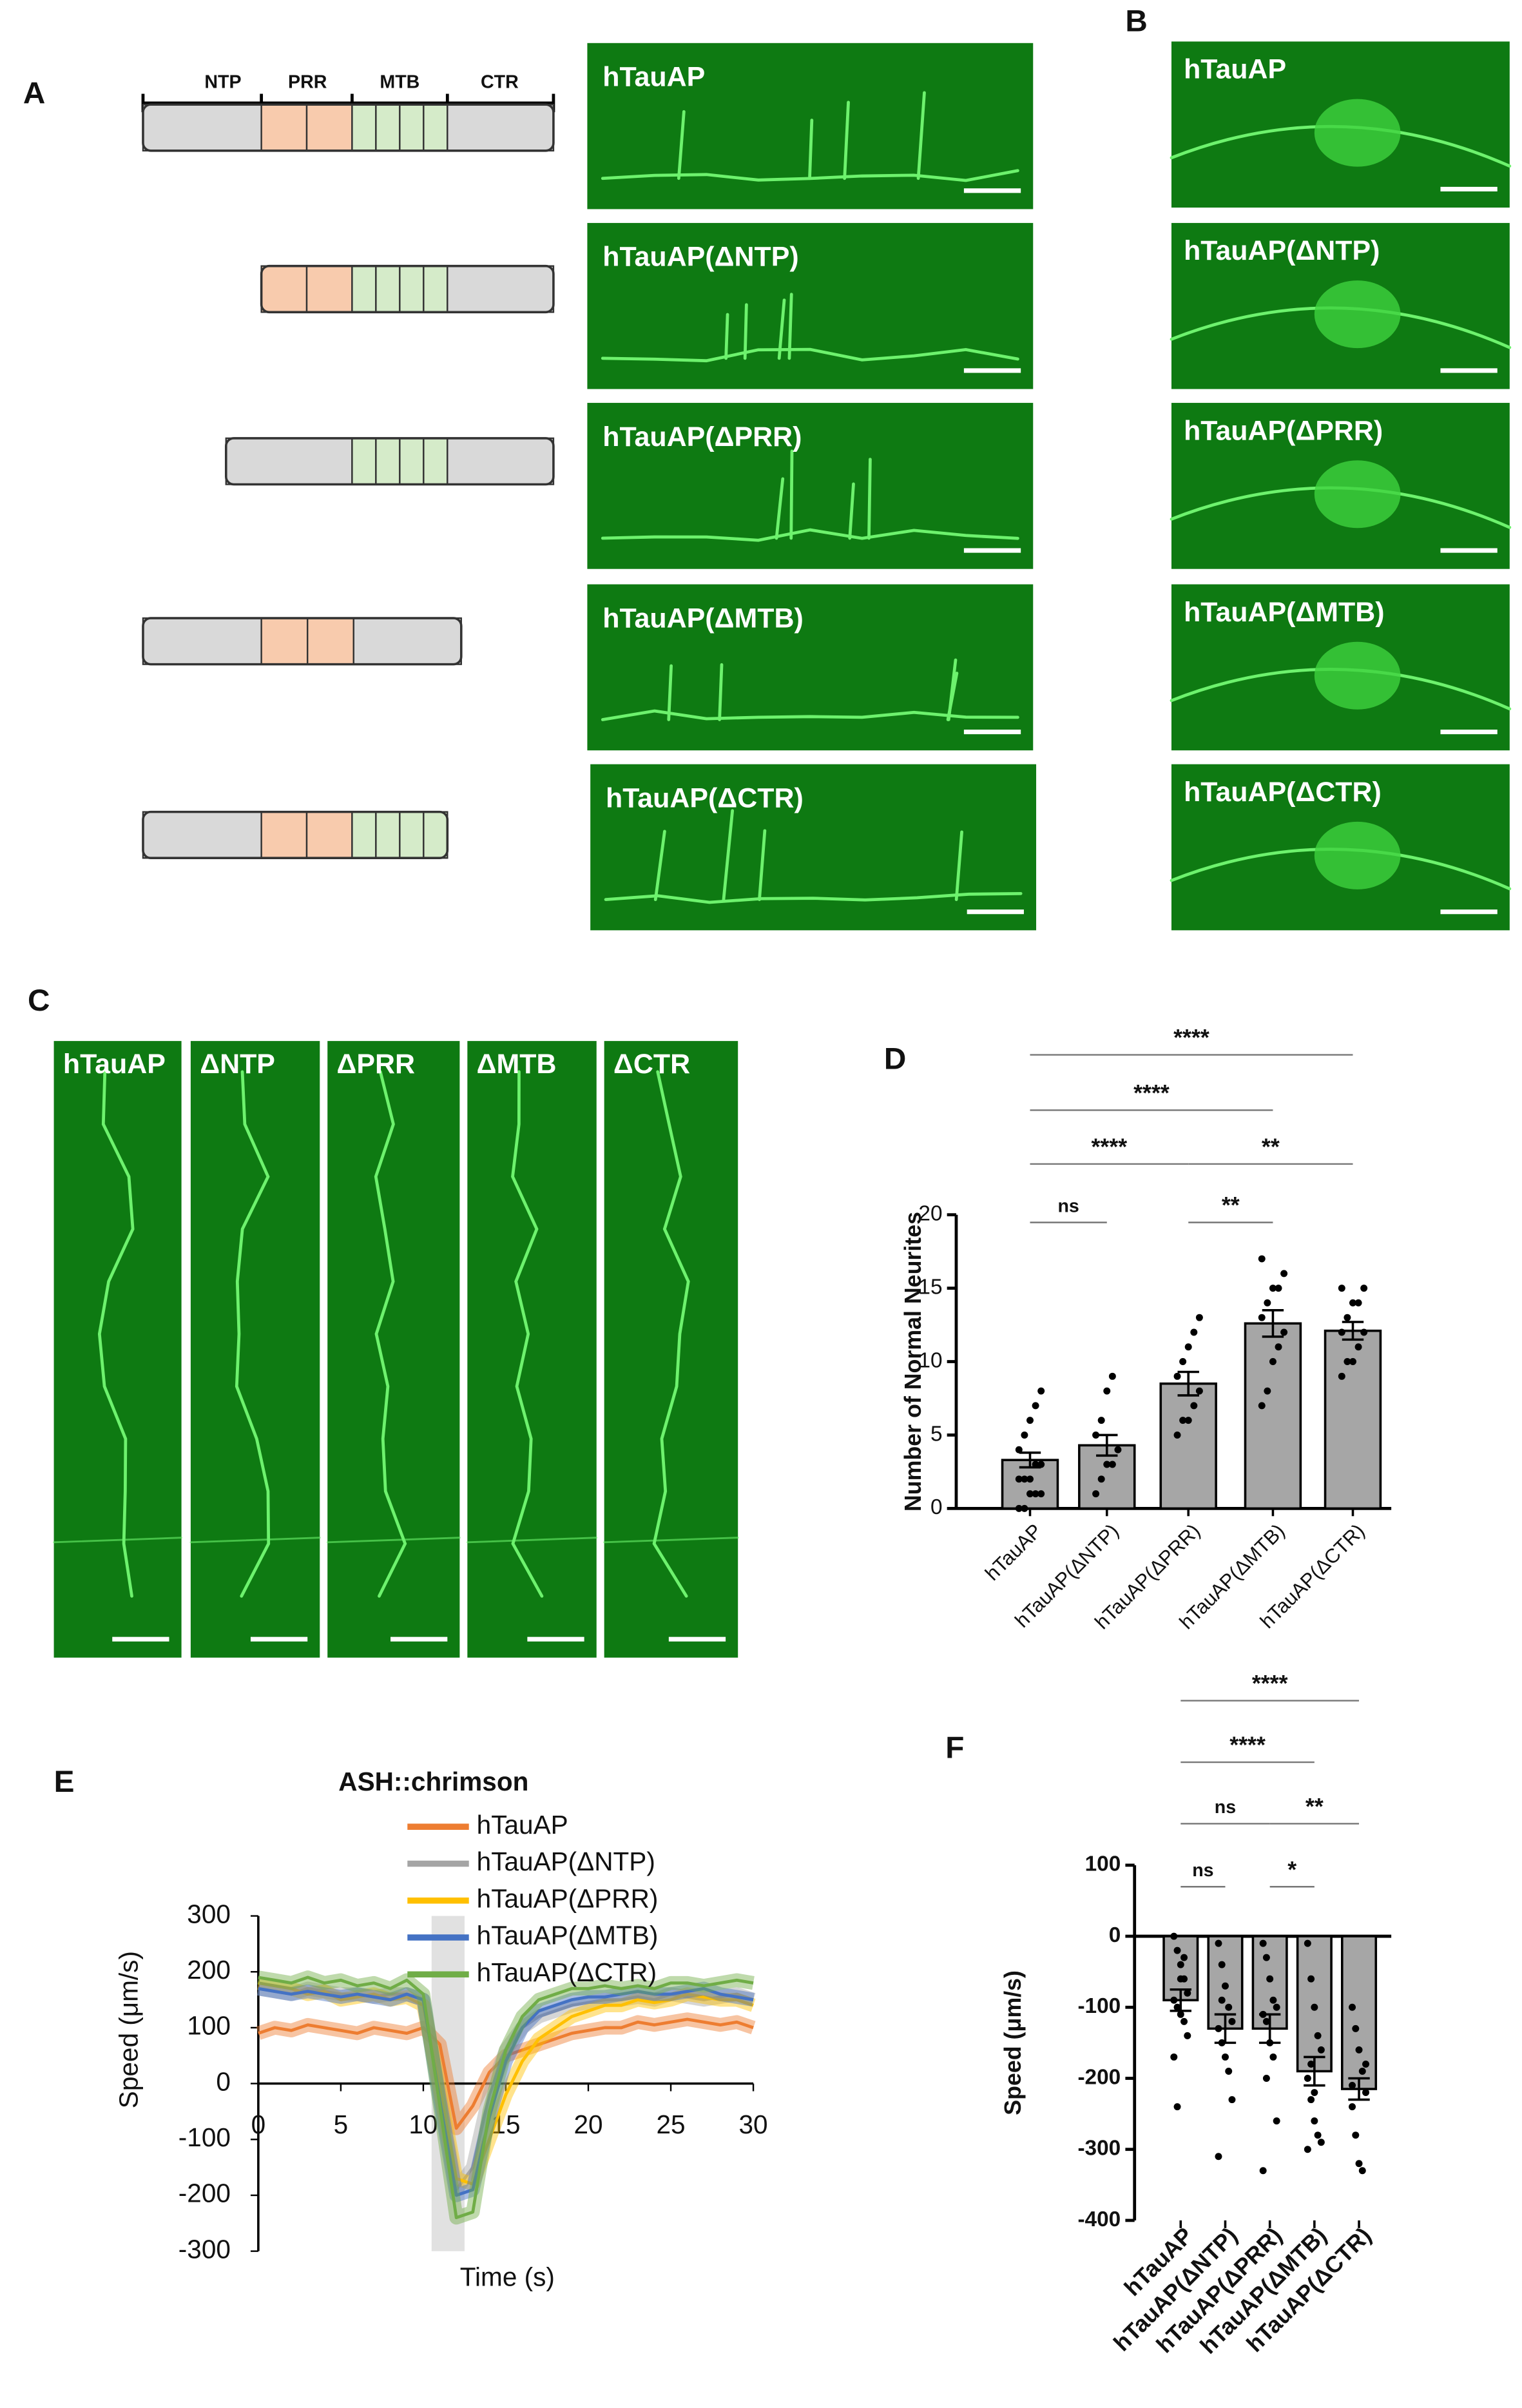  Describe the element at coordinates (587, 2124) in the screenshot. I see `x-tick-label: 20` at that location.